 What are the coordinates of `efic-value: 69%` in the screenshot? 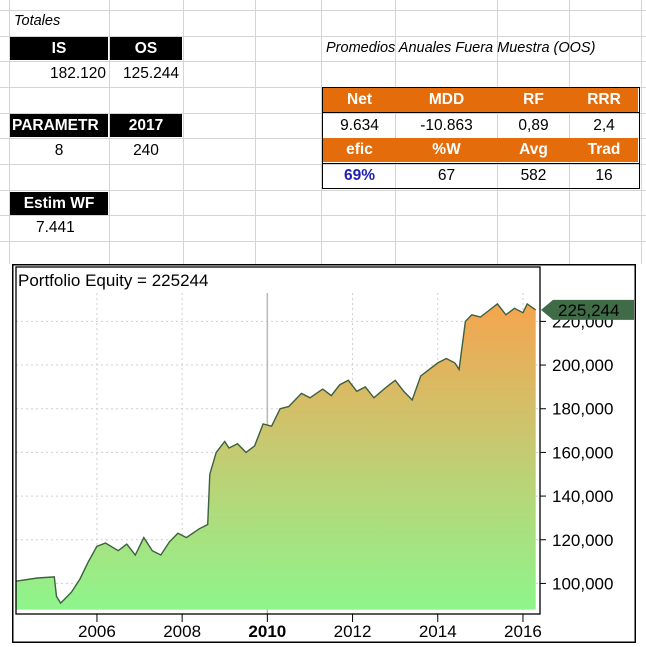 It's located at (359, 175).